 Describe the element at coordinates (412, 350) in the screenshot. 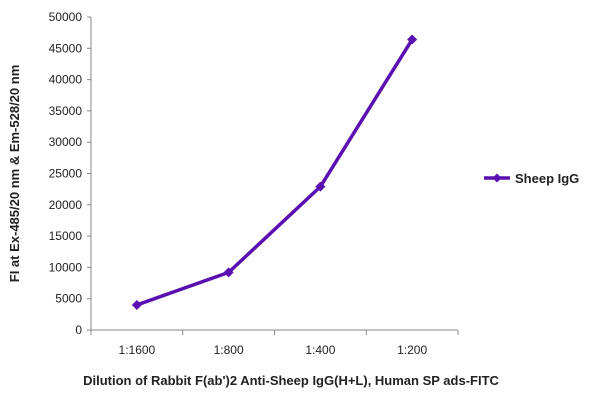

I see `x-tick-label: 1:200` at that location.